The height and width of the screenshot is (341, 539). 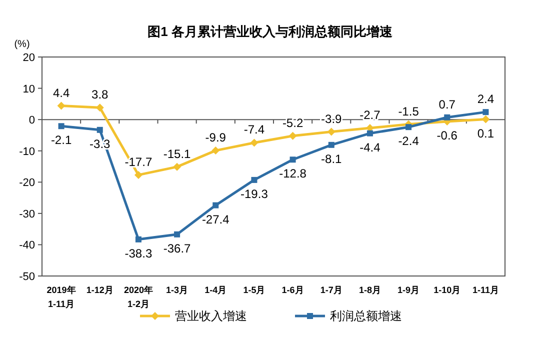 I want to click on legend-label: 营业收入增速, so click(x=211, y=316).